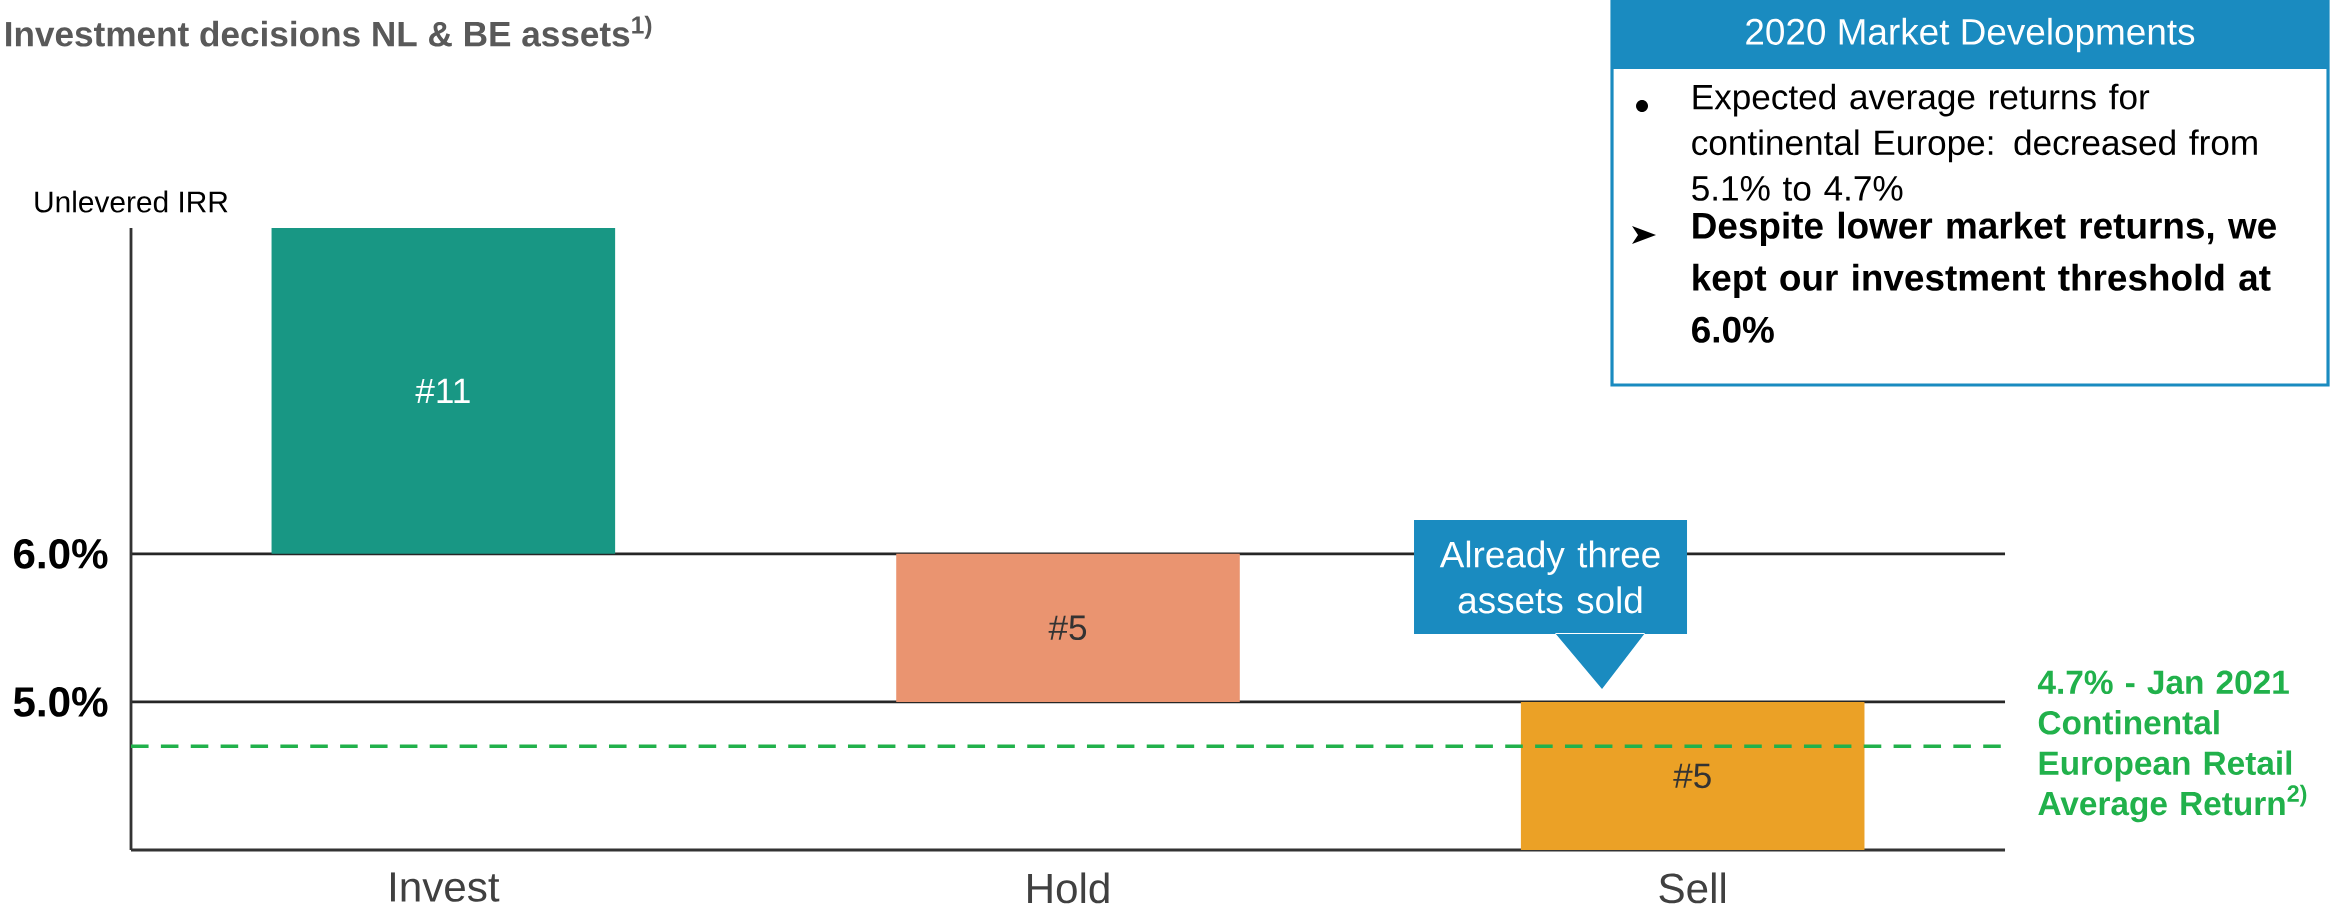  Describe the element at coordinates (1549, 577) in the screenshot. I see `annotation: Already three assets sold` at that location.